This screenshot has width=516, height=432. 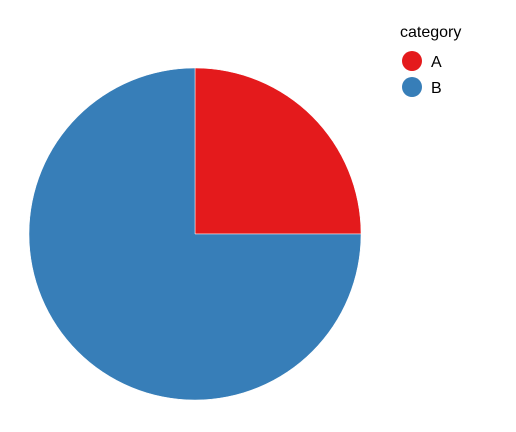 What do you see at coordinates (436, 62) in the screenshot?
I see `legend-label-a: A` at bounding box center [436, 62].